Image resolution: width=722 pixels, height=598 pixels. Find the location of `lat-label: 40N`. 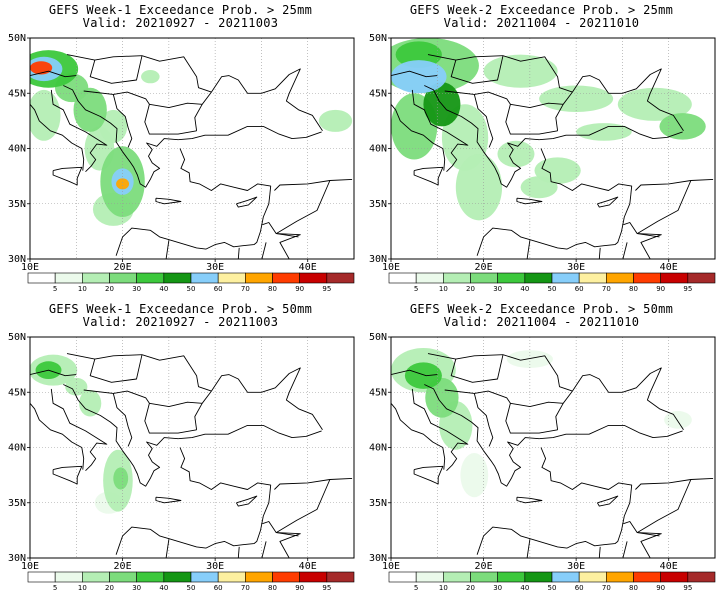

lat-label: 40N is located at coordinates (378, 149).